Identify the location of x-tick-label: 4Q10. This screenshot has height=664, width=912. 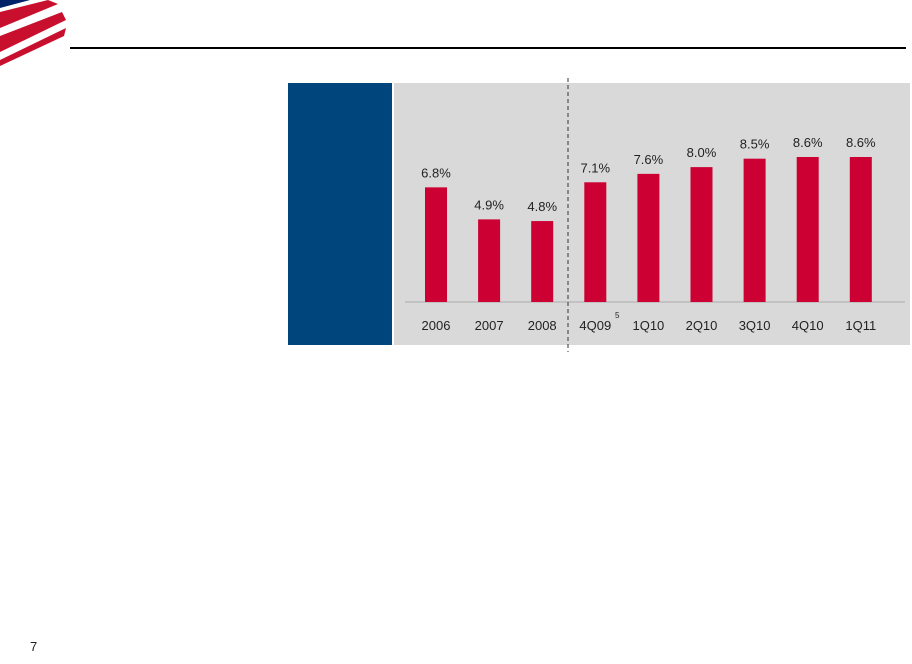
(808, 325).